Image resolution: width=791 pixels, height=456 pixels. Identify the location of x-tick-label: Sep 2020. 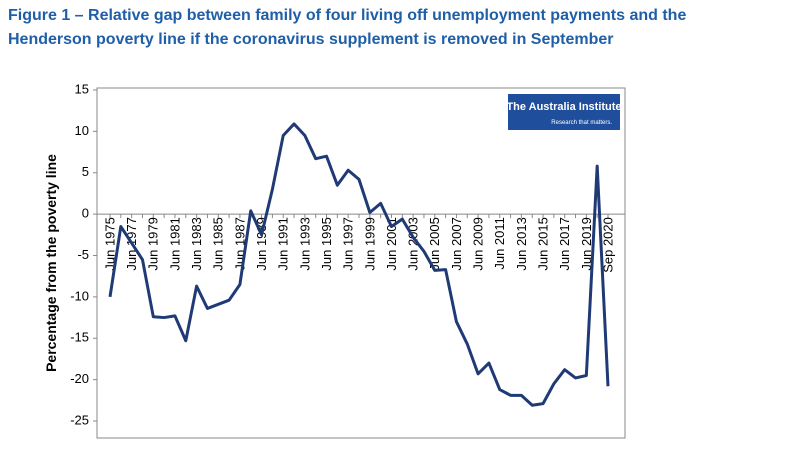
(607, 245).